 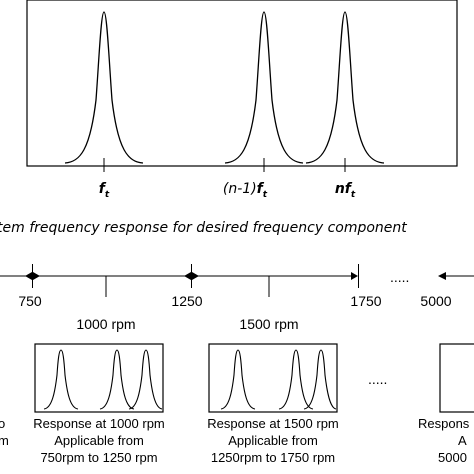 I want to click on mini-peak-1000-b, so click(x=117, y=379).